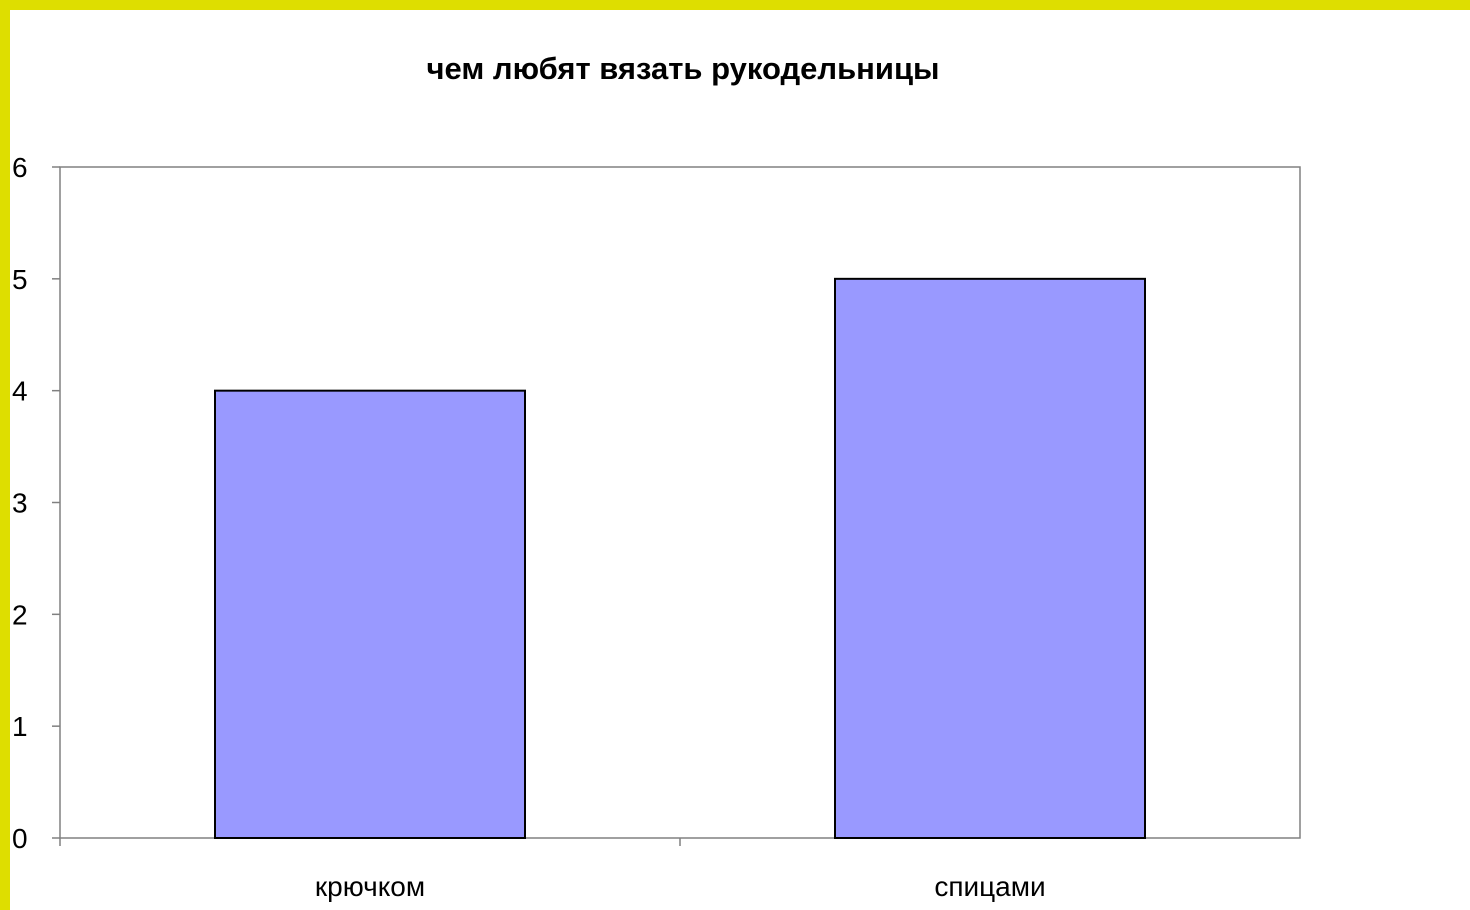 This screenshot has height=910, width=1470. What do you see at coordinates (20, 838) in the screenshot?
I see `y-tick-label: 0` at bounding box center [20, 838].